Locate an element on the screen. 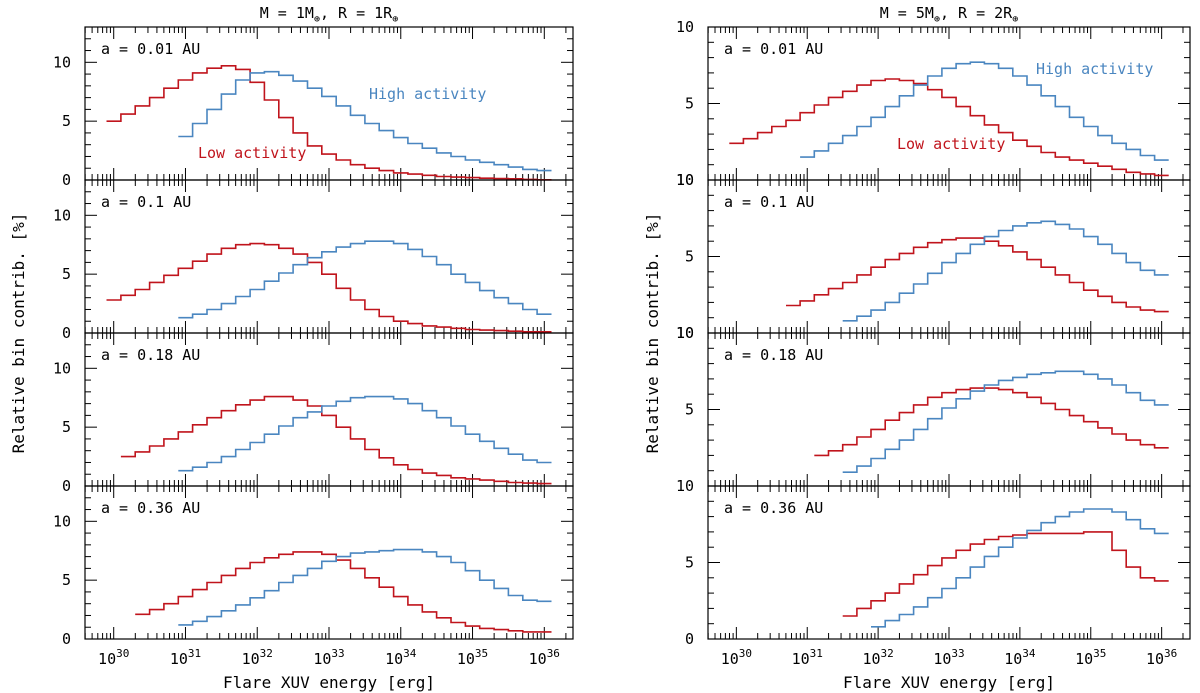 The width and height of the screenshot is (1200, 693). chart-title: M = 5M⊕, R = 2R⊕ is located at coordinates (949, 14).